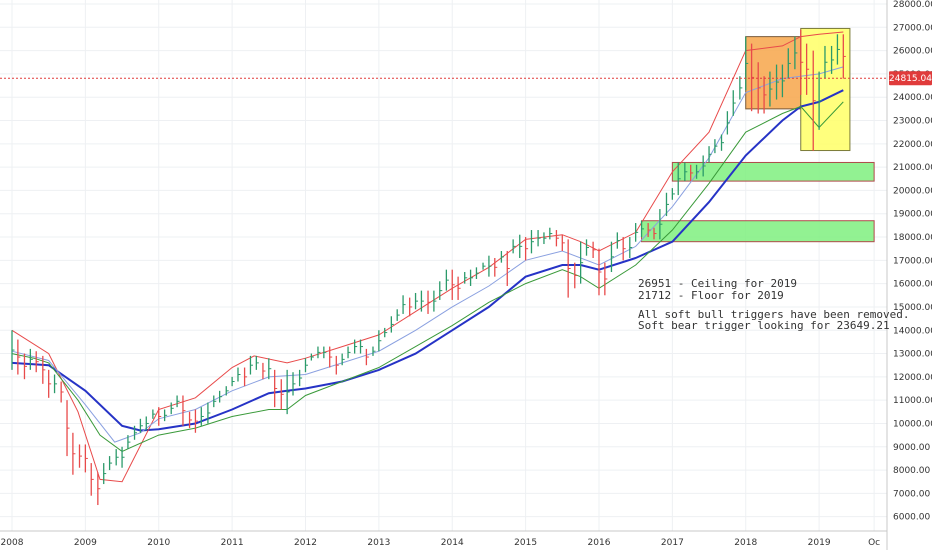 This screenshot has height=554, width=932. What do you see at coordinates (764, 325) in the screenshot?
I see `annotation-bear-trigger: Soft bear trigger looking for 23649.21` at bounding box center [764, 325].